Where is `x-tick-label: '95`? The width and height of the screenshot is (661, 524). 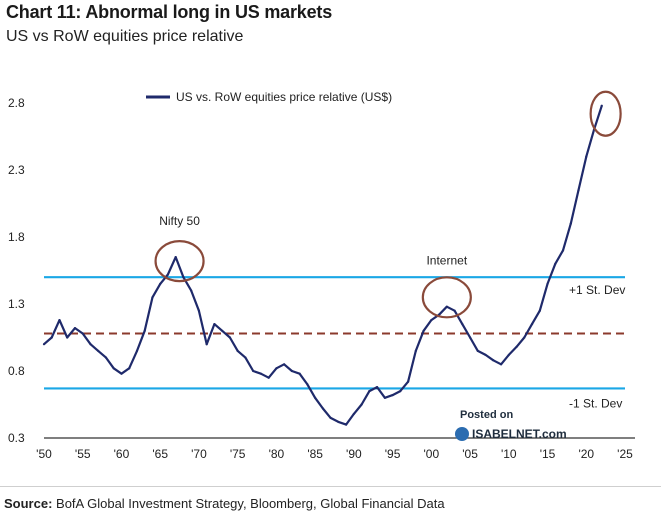
x-tick-label: '95 is located at coordinates (393, 454).